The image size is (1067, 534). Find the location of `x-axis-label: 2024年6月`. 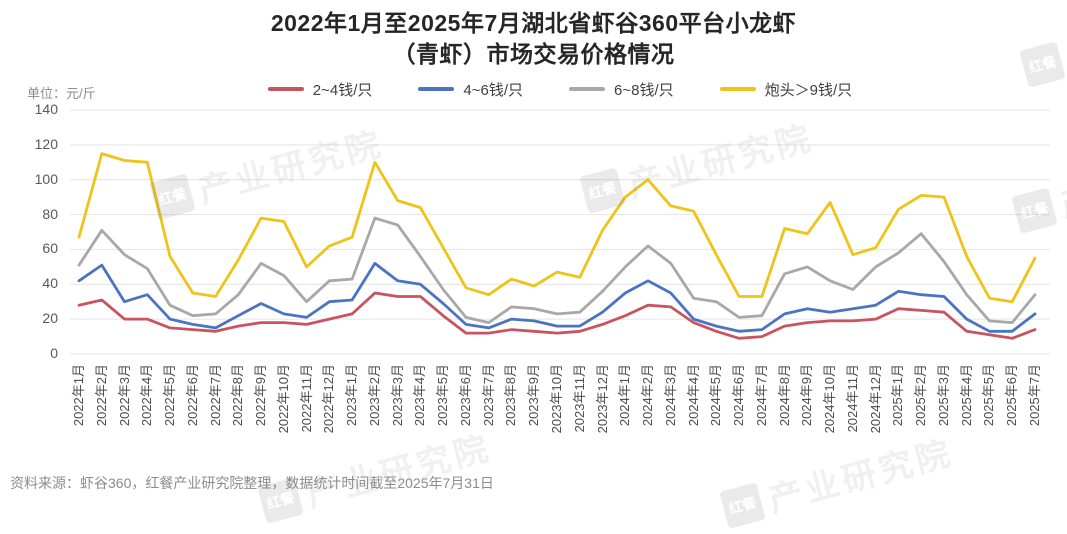

x-axis-label: 2024年6月 is located at coordinates (739, 395).